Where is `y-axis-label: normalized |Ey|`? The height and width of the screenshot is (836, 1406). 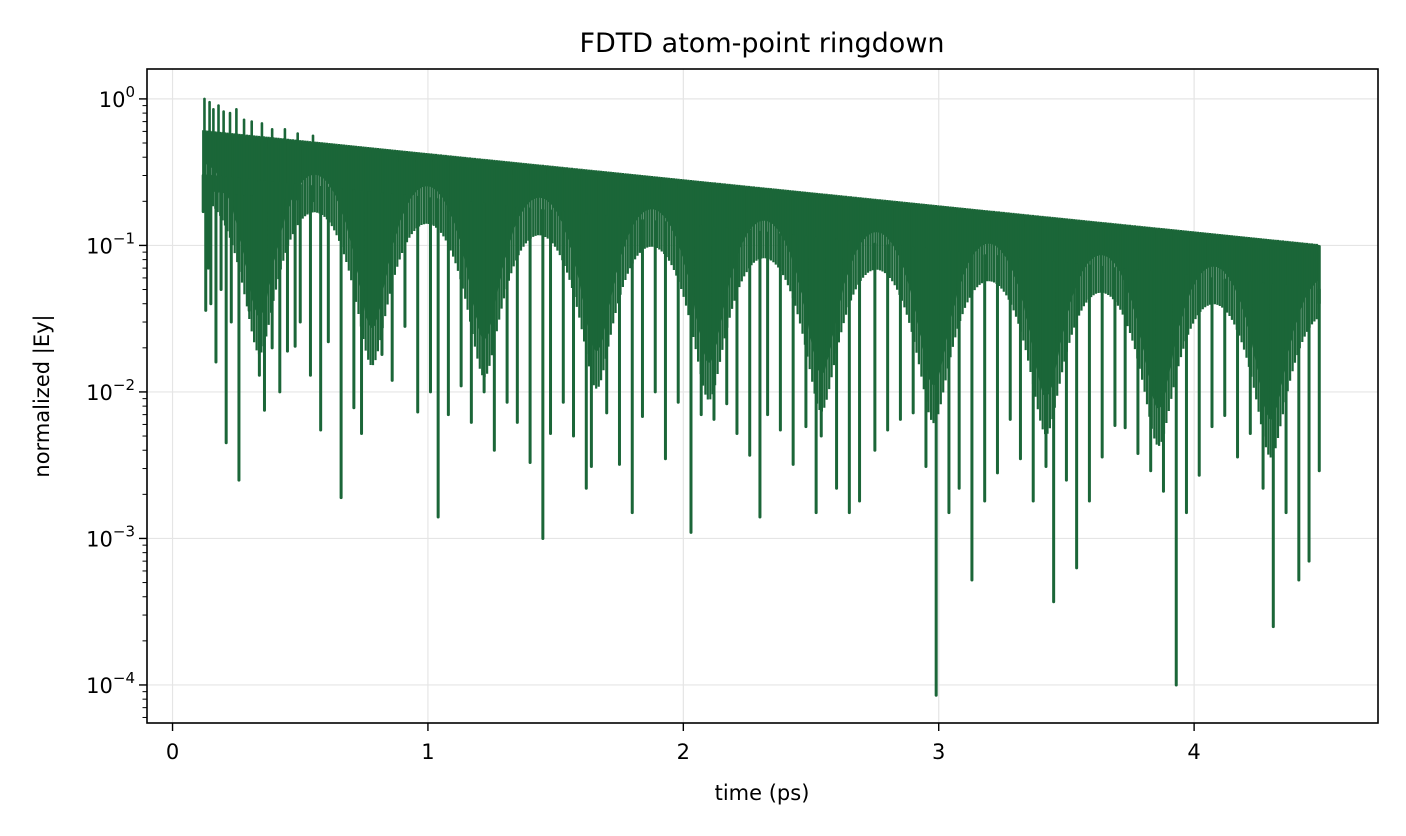 y-axis-label: normalized |Ey| is located at coordinates (42, 395).